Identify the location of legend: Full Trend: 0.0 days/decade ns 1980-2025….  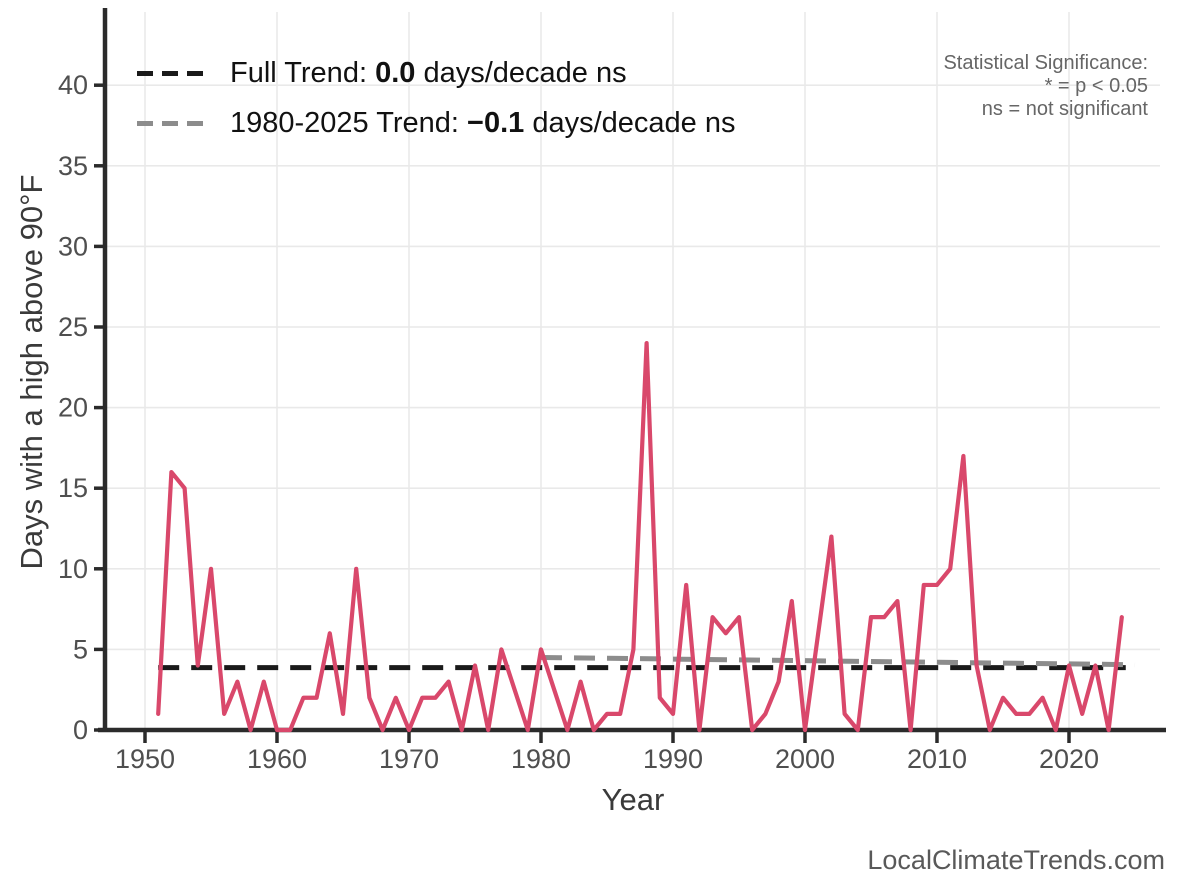
(436, 98).